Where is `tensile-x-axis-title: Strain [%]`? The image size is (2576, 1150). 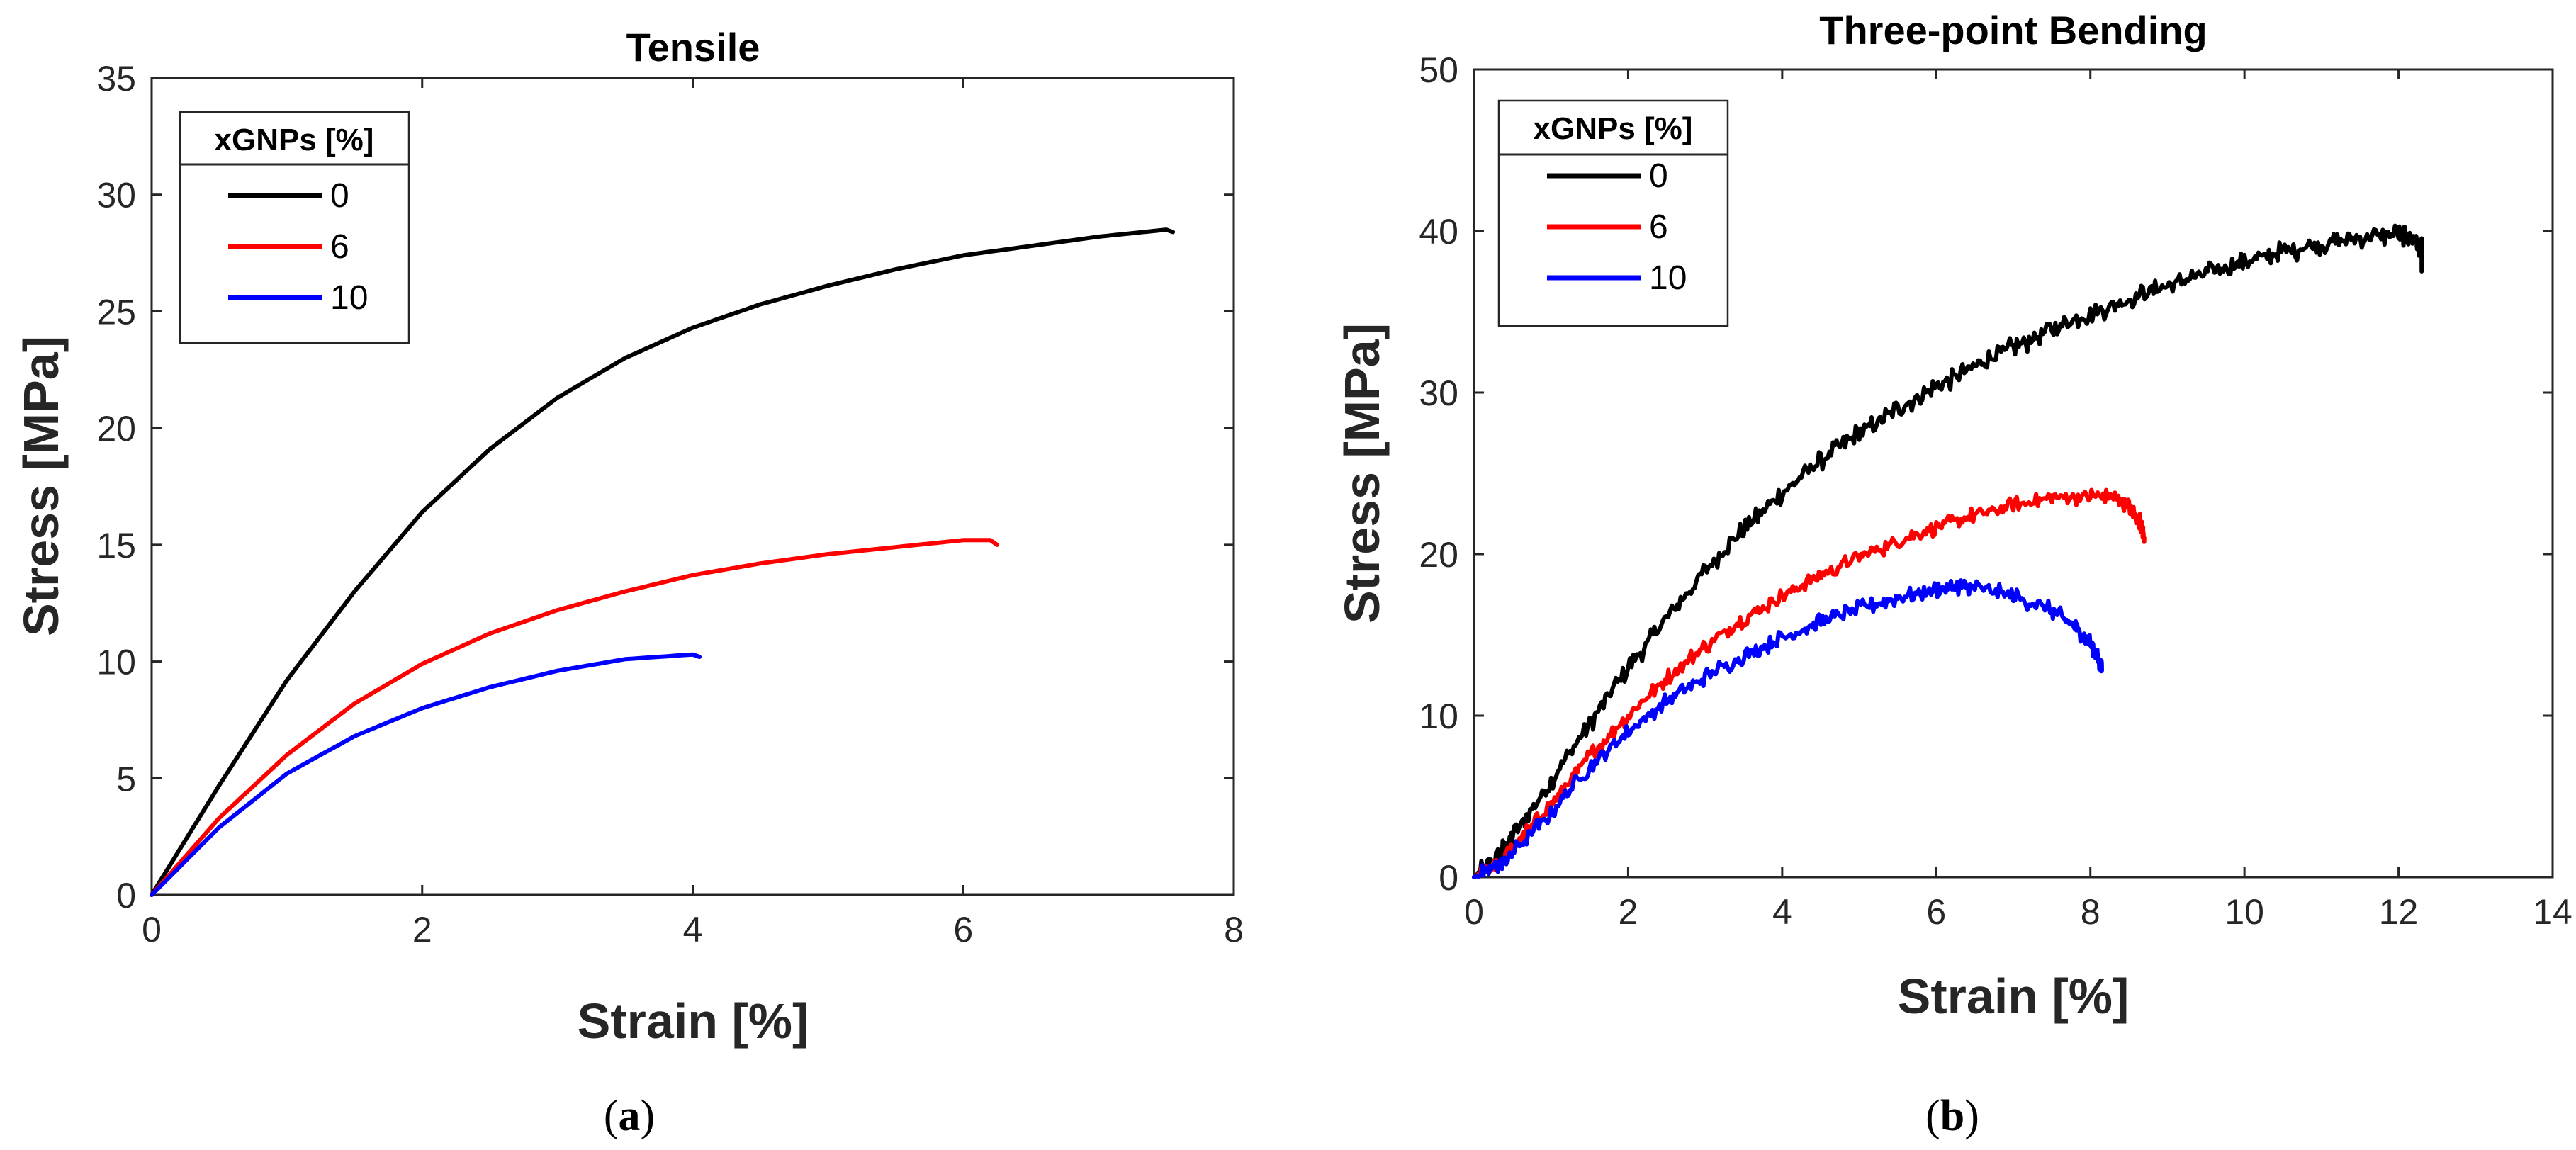 tensile-x-axis-title: Strain [%] is located at coordinates (693, 1021).